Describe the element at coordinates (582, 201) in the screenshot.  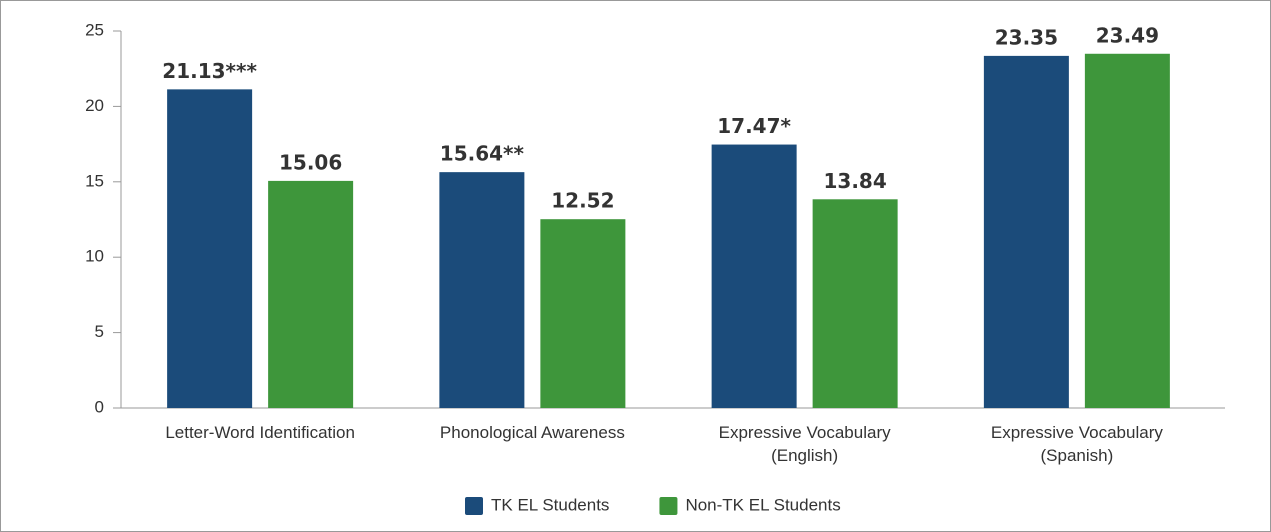
I see `value-label: 12.52` at that location.